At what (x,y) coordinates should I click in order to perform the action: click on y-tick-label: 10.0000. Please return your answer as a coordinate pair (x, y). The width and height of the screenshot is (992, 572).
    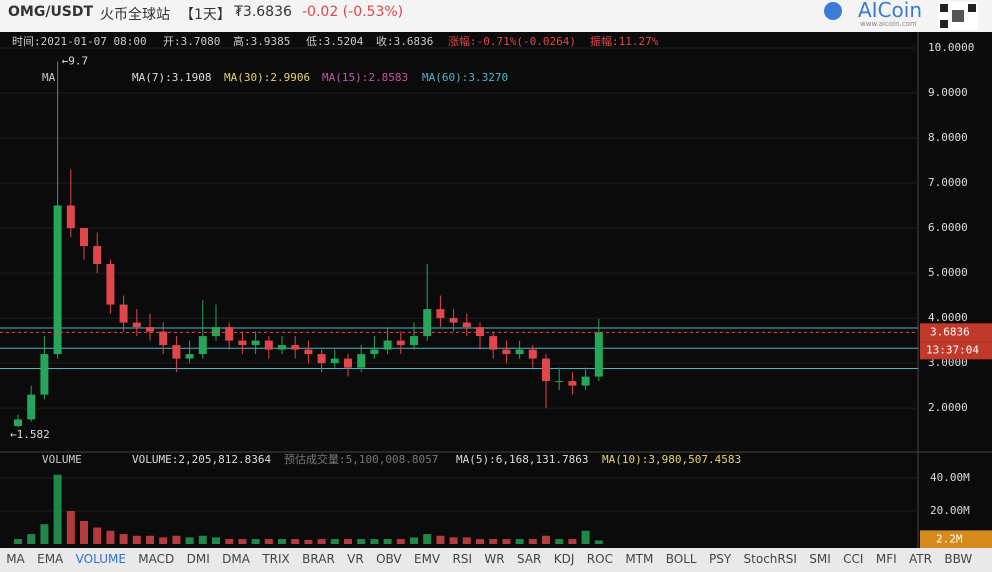
    Looking at the image, I should click on (951, 47).